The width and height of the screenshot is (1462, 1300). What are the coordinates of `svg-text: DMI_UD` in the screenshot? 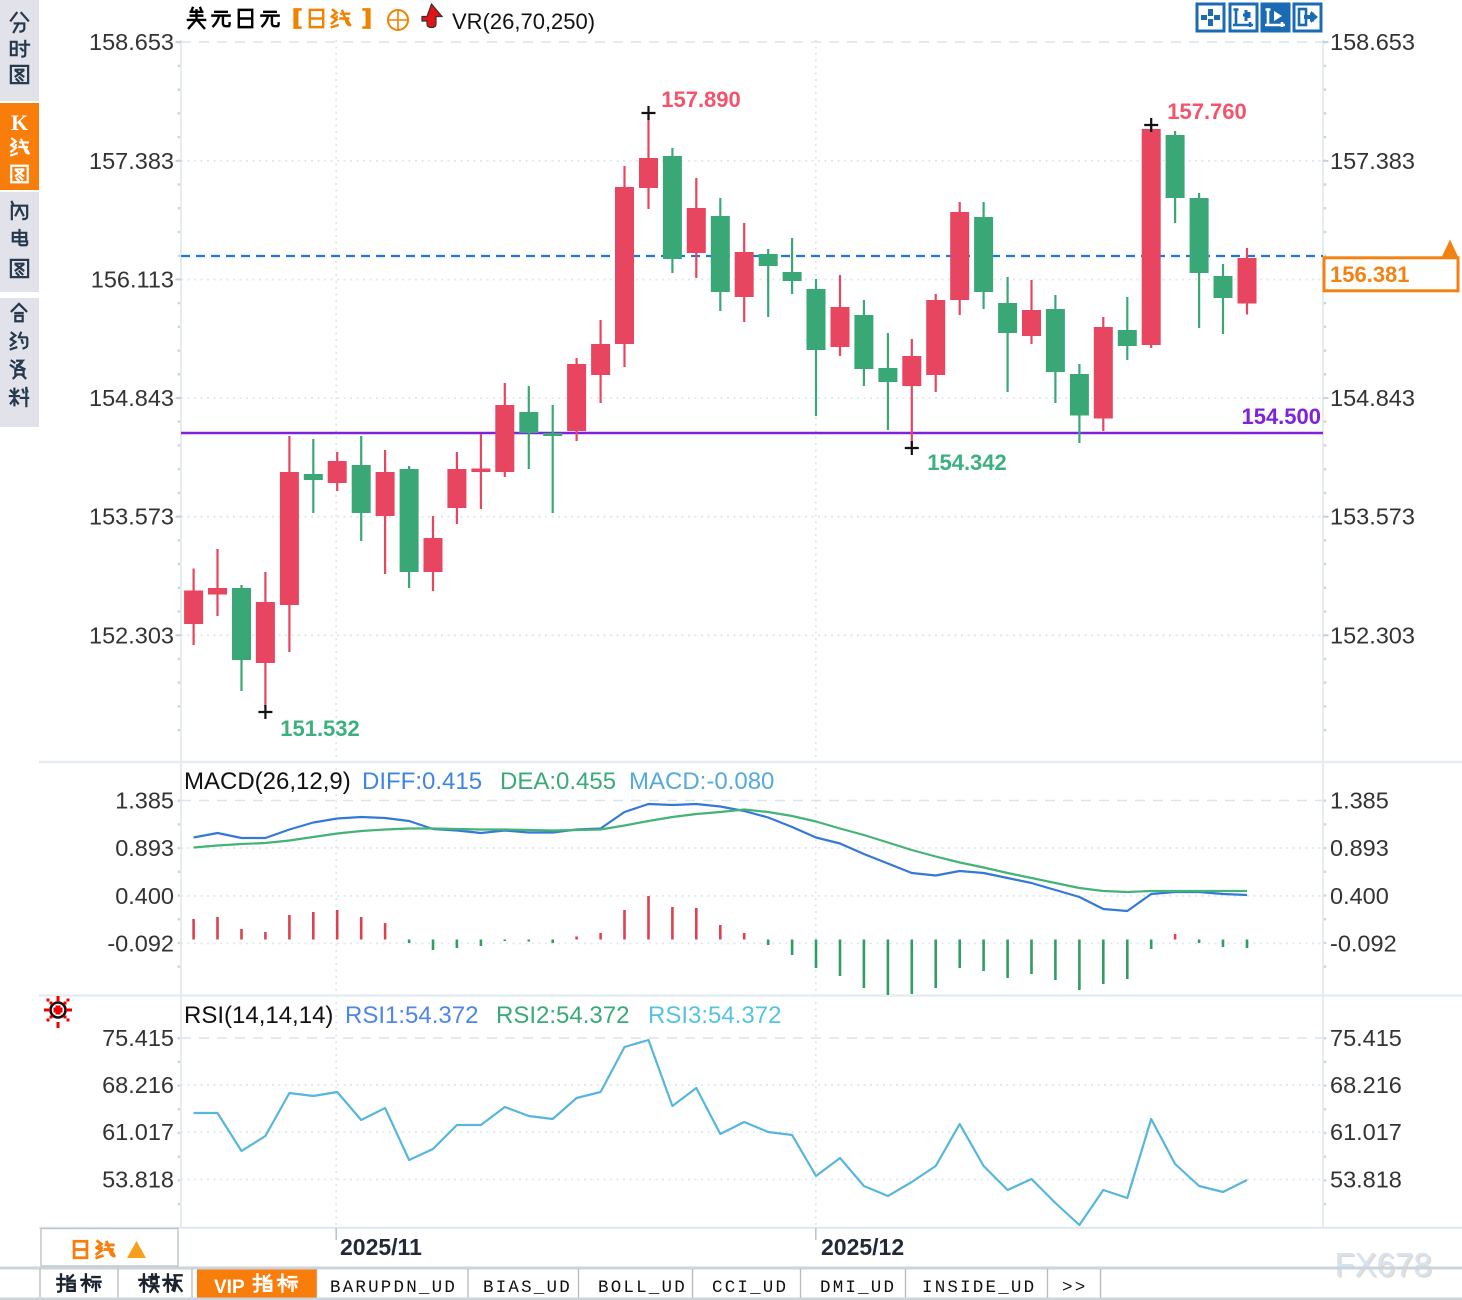 It's located at (858, 1288).